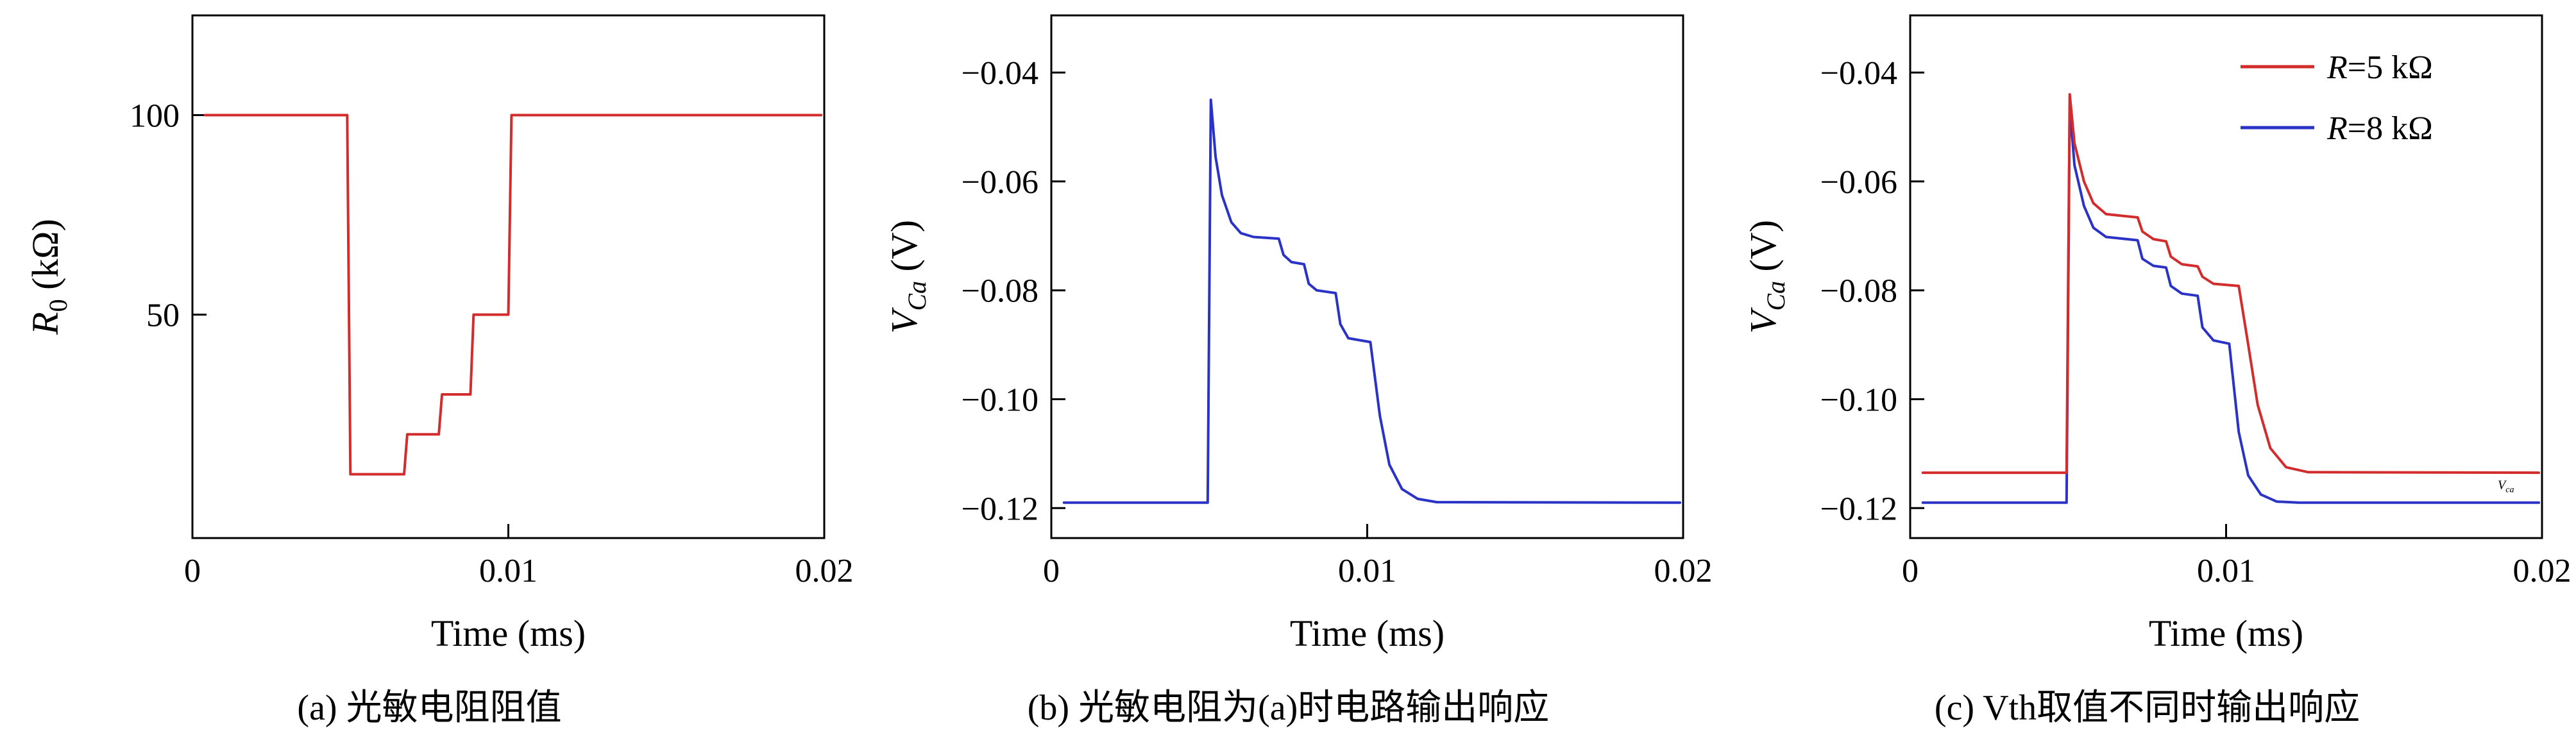 Image resolution: width=2576 pixels, height=742 pixels. Describe the element at coordinates (48, 277) in the screenshot. I see `y-axis-label: R0 (kΩ)` at that location.